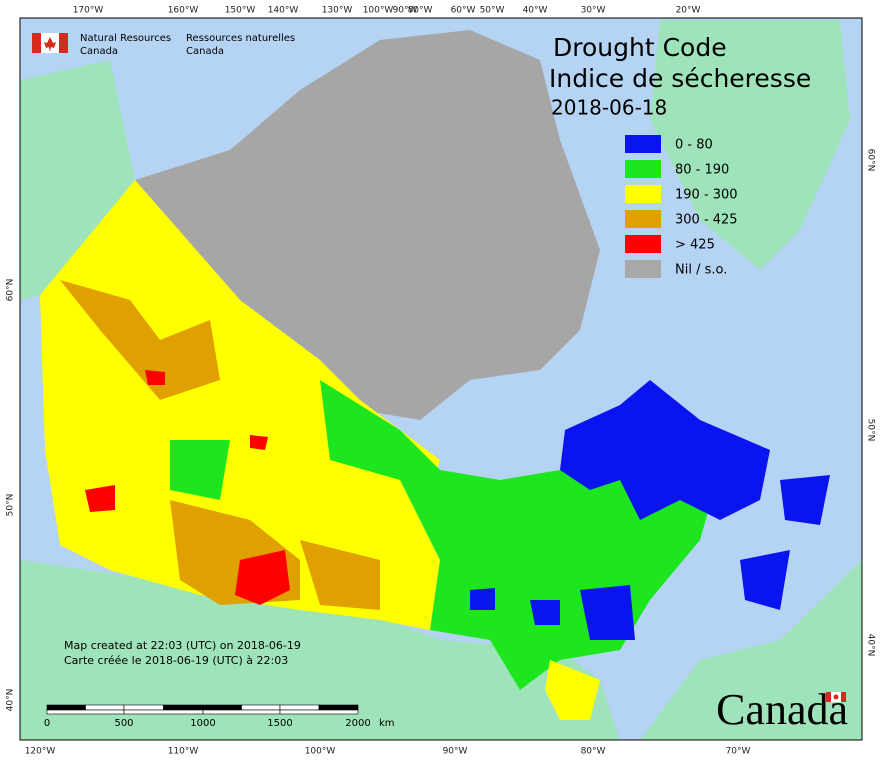  Describe the element at coordinates (176, 660) in the screenshot. I see `credit: Carte créée le 2018-06-19 (UTC) à 22:03` at that location.